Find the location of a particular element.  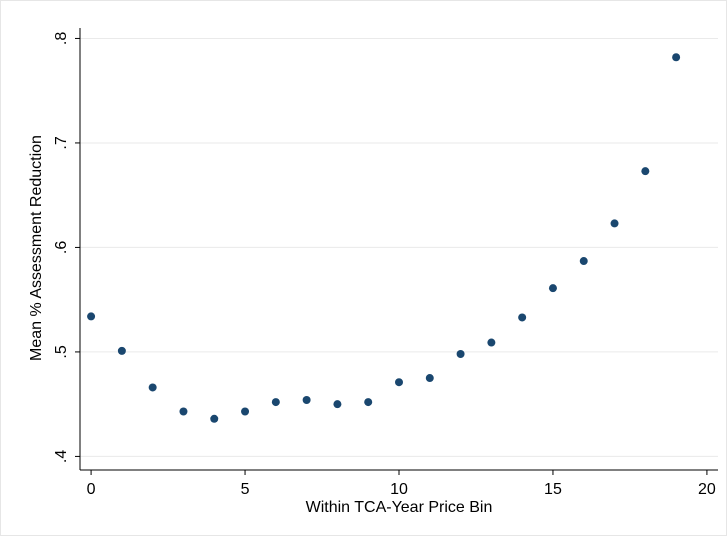

x-tick-label: 15 is located at coordinates (553, 489).